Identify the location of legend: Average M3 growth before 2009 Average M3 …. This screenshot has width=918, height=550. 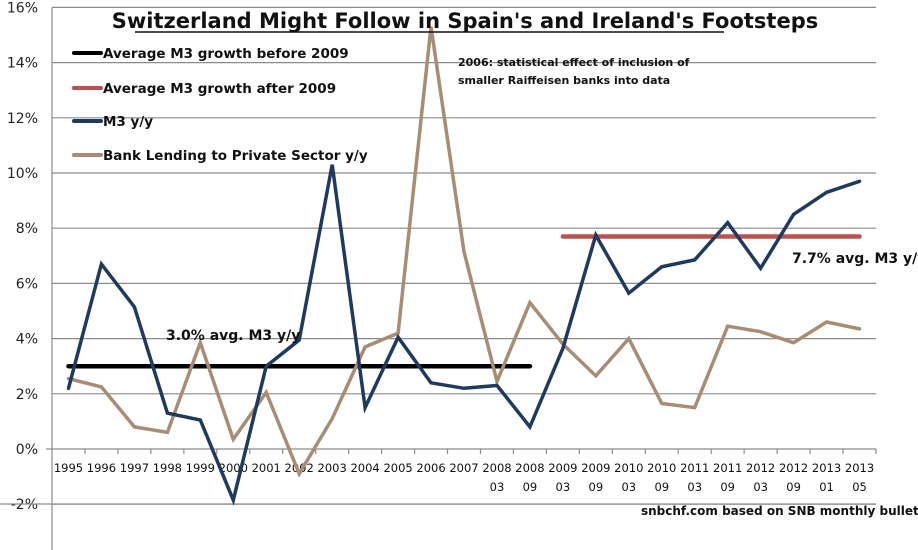
(220, 105).